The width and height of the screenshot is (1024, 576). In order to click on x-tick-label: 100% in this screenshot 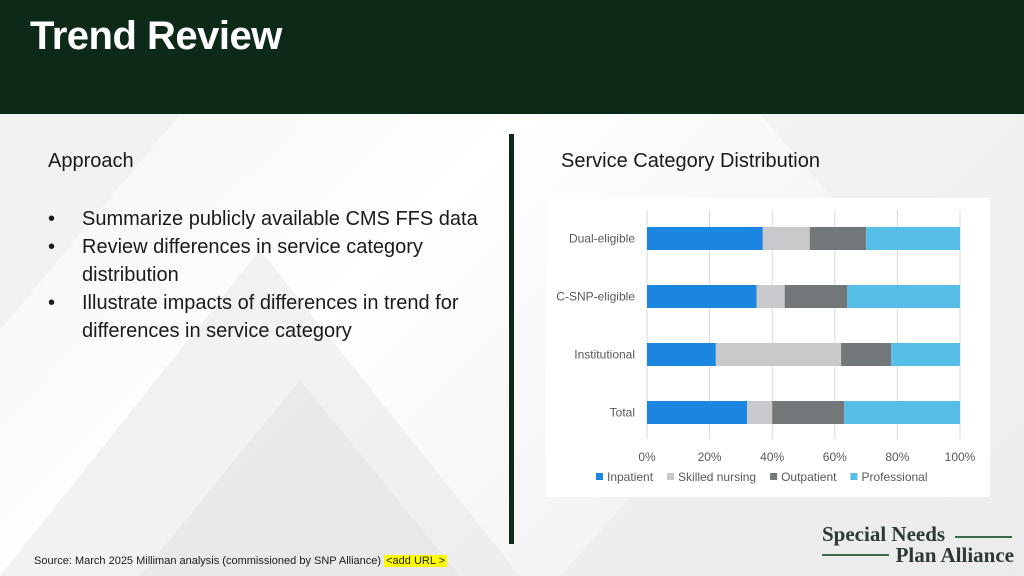, I will do `click(960, 457)`.